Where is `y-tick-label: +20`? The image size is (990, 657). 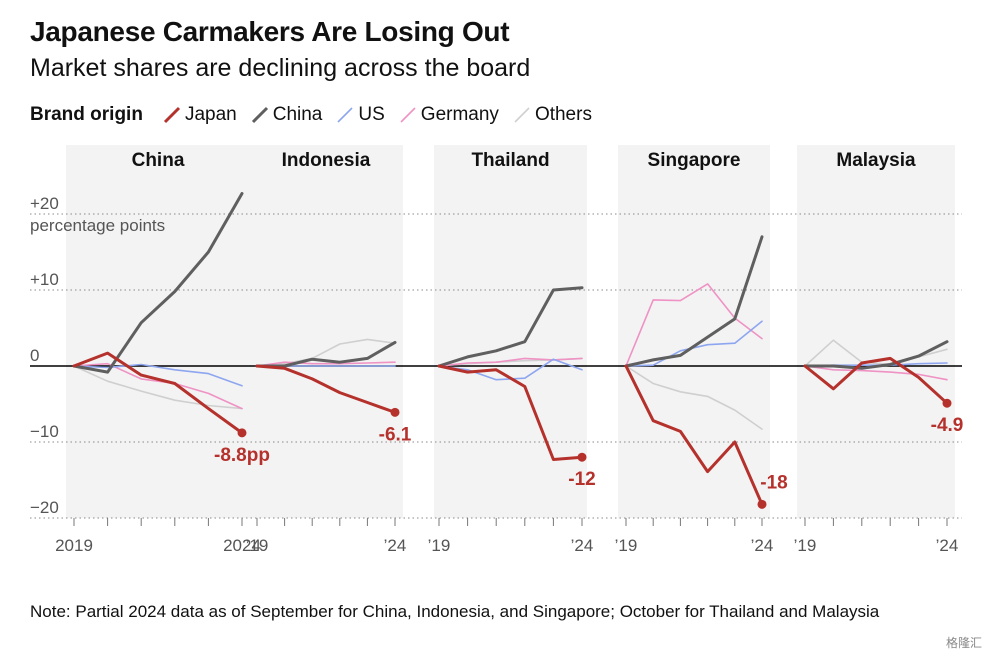 y-tick-label: +20 is located at coordinates (44, 203).